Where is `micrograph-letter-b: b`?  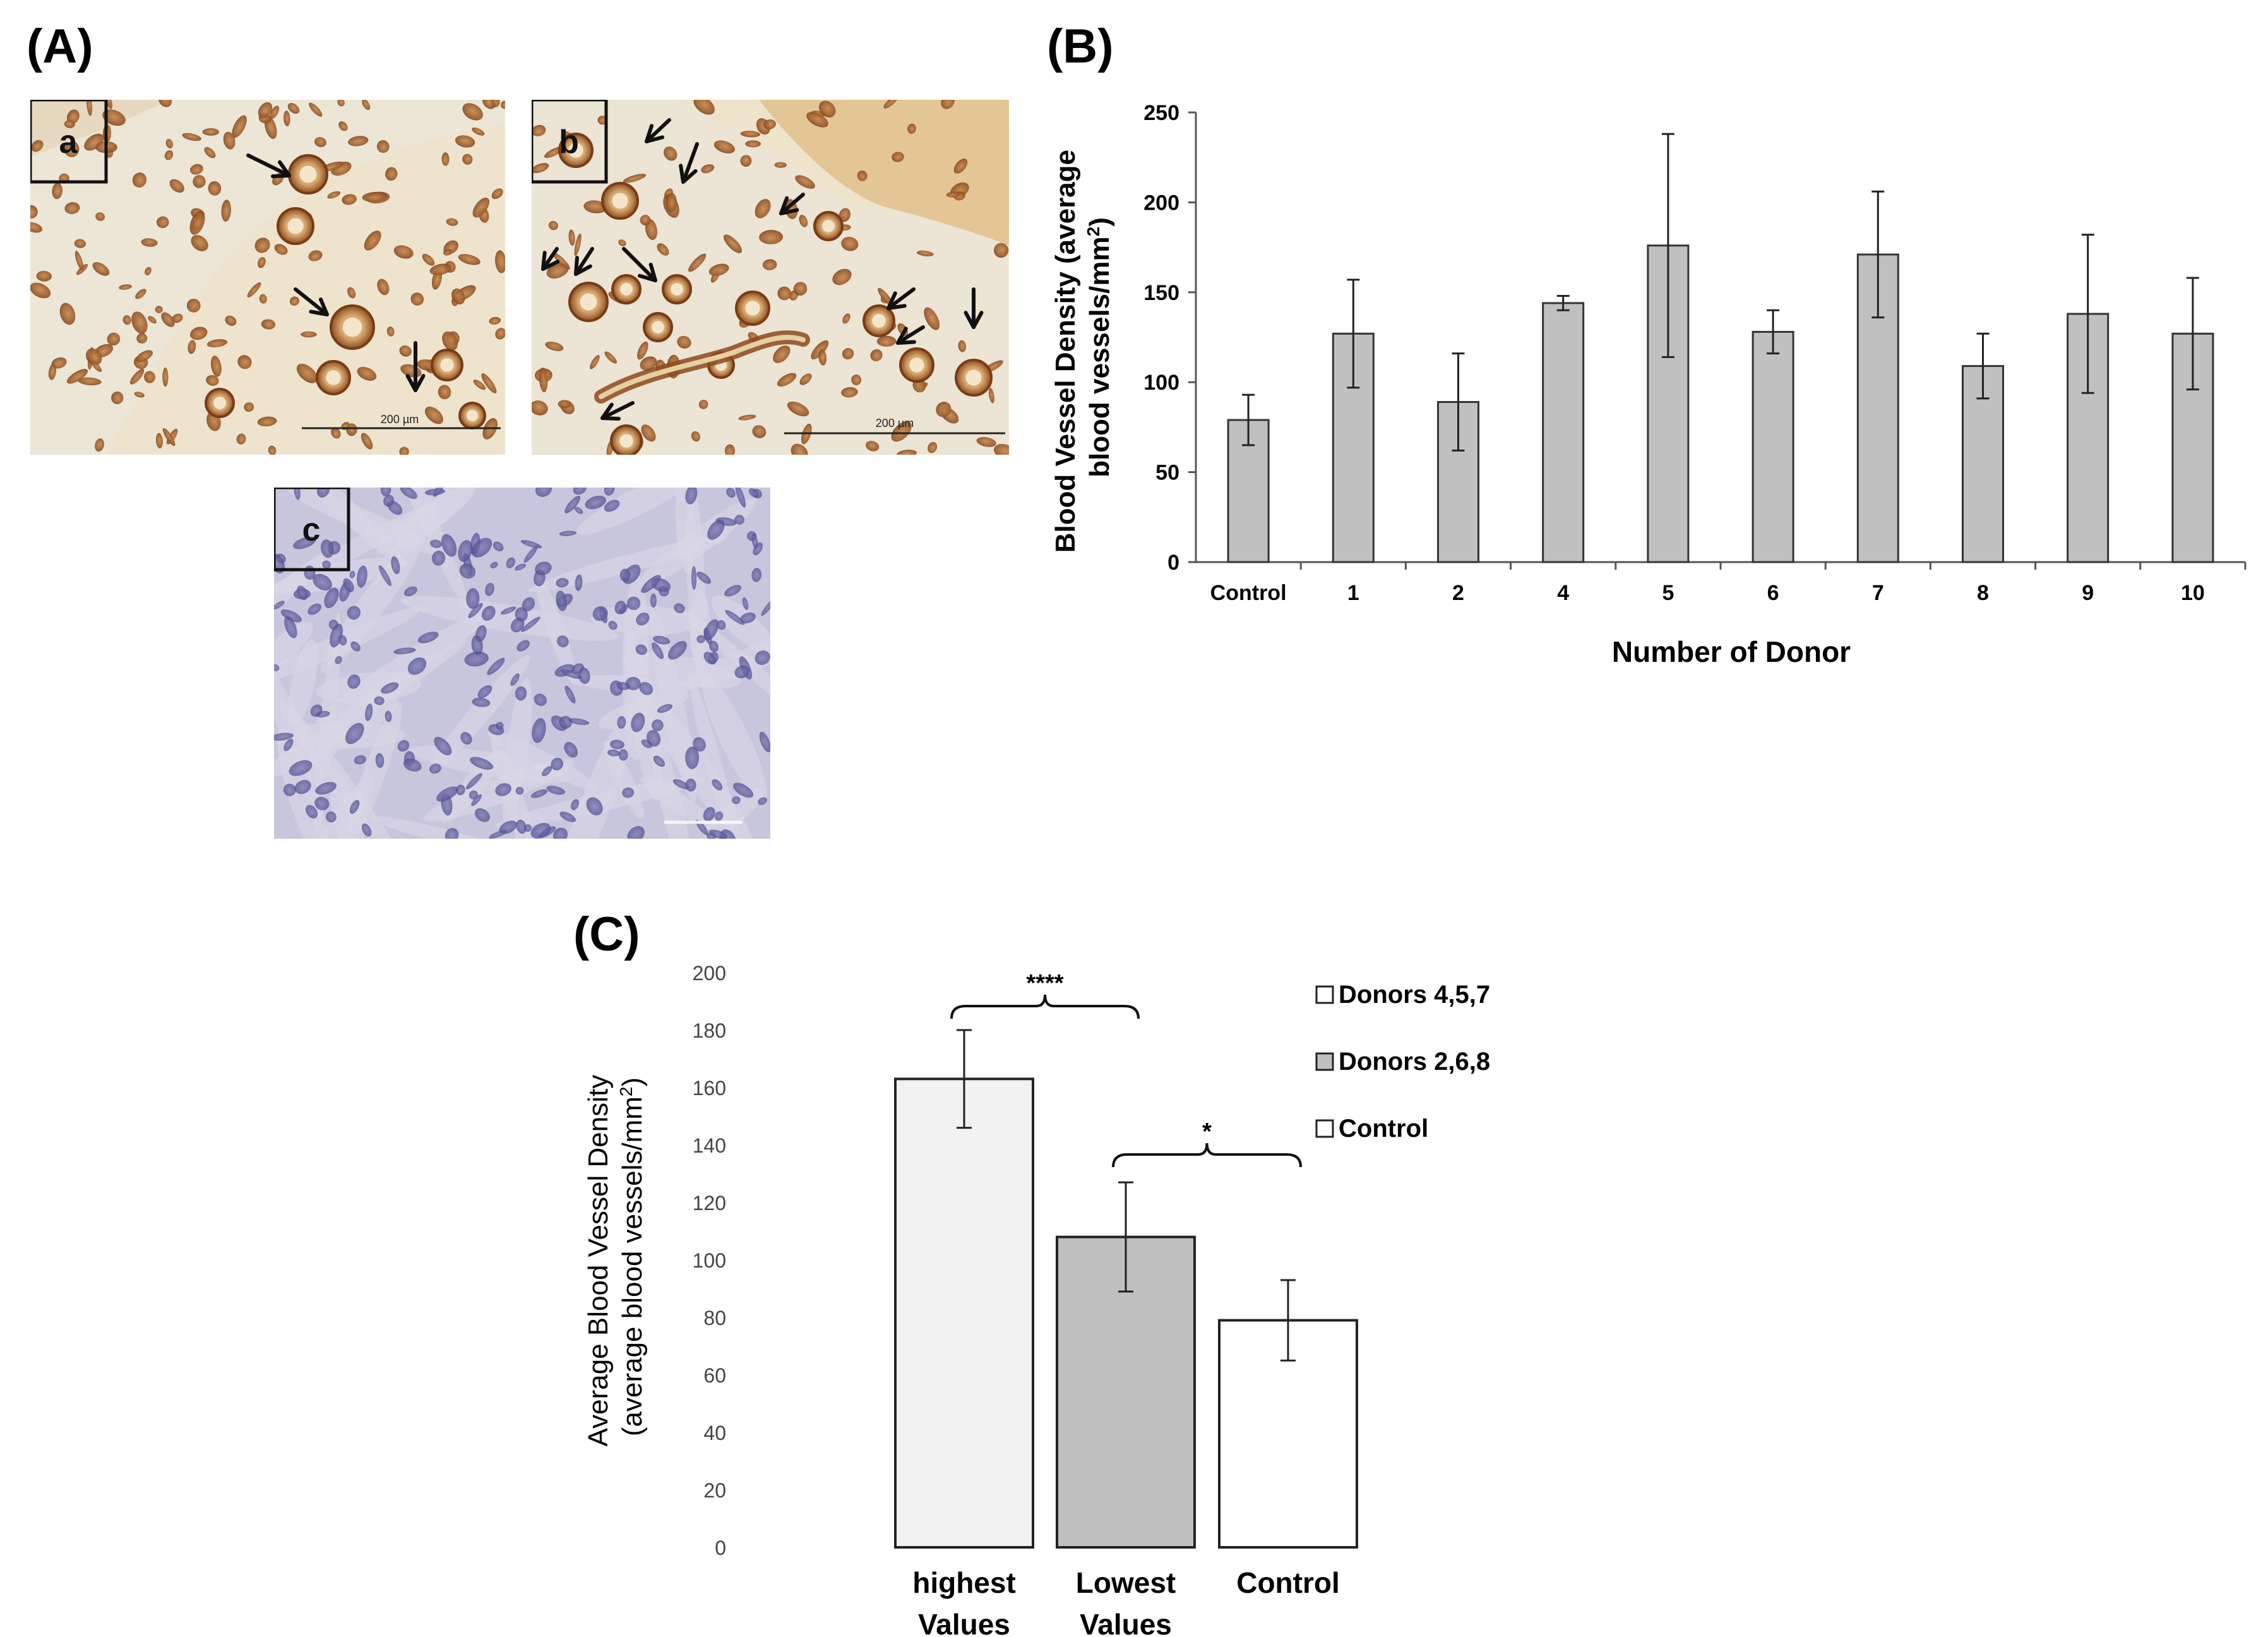
micrograph-letter-b: b is located at coordinates (569, 142).